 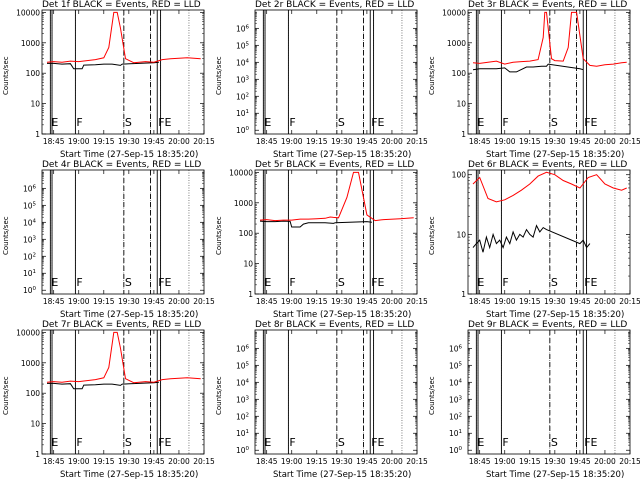 What do you see at coordinates (548, 165) in the screenshot?
I see `panel-title: Det 6r BLACK = Events, RED = LLD` at bounding box center [548, 165].